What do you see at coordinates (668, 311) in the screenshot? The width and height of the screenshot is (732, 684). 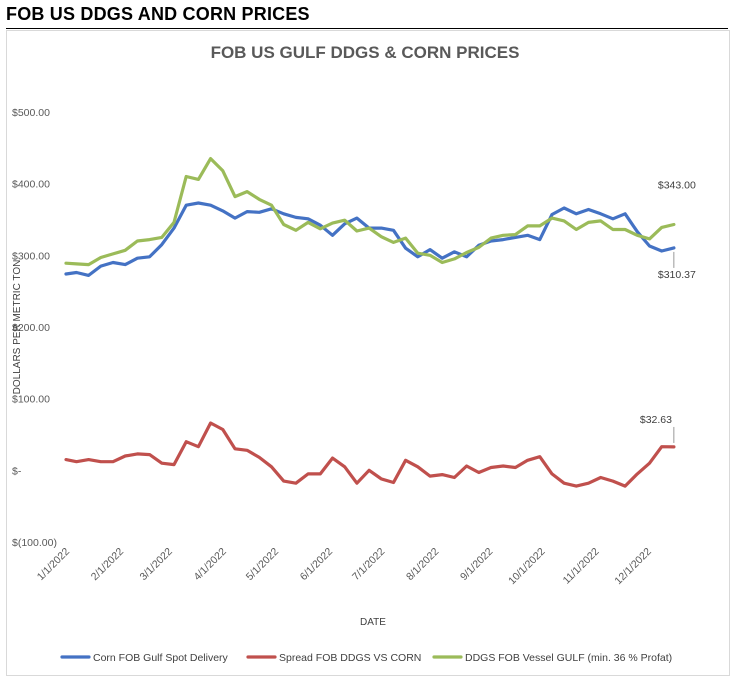 I see `value-callouts: $343.00 $310.37 $32.63` at bounding box center [668, 311].